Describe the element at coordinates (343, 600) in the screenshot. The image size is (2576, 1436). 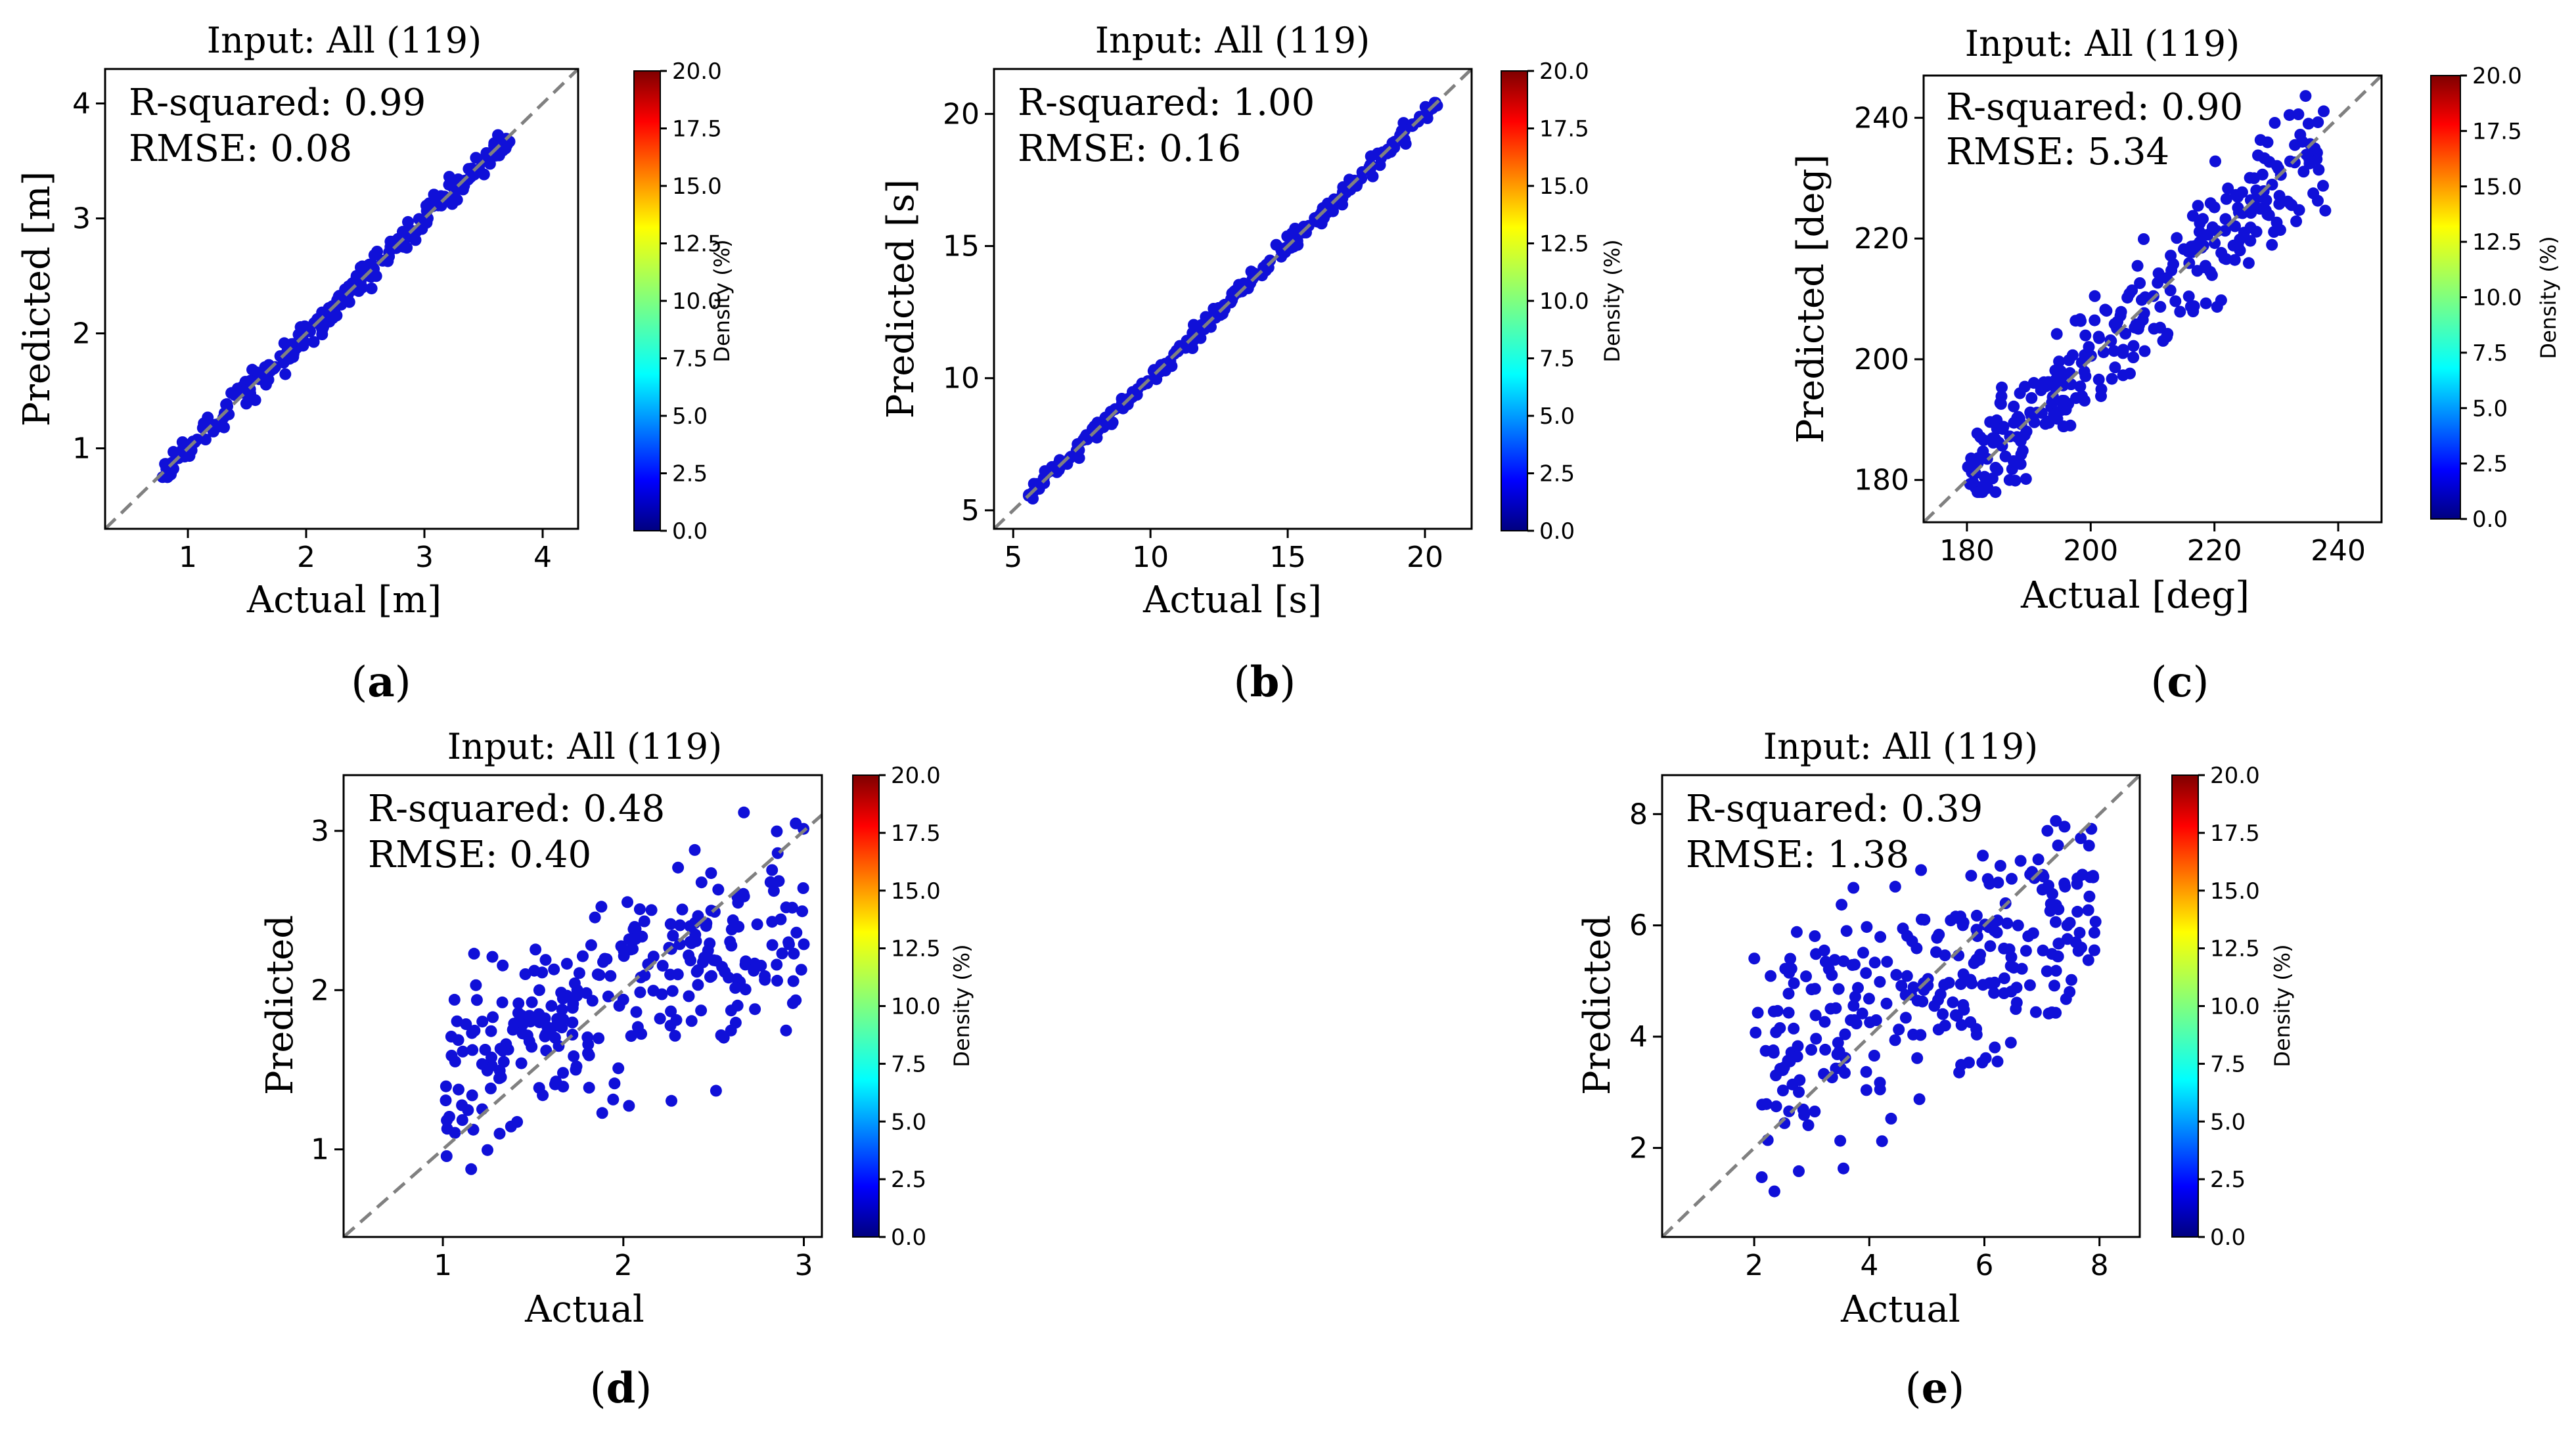
I see `x-axis-label: Actual [m]` at that location.